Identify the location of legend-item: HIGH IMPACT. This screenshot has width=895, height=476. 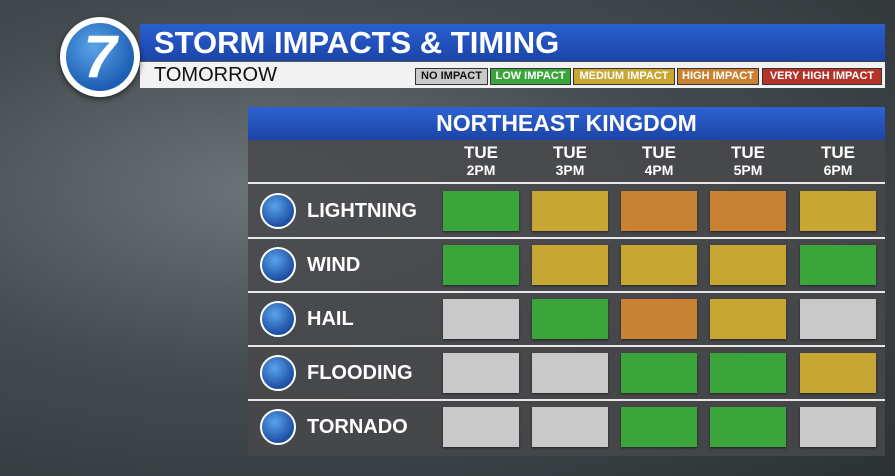
(718, 76).